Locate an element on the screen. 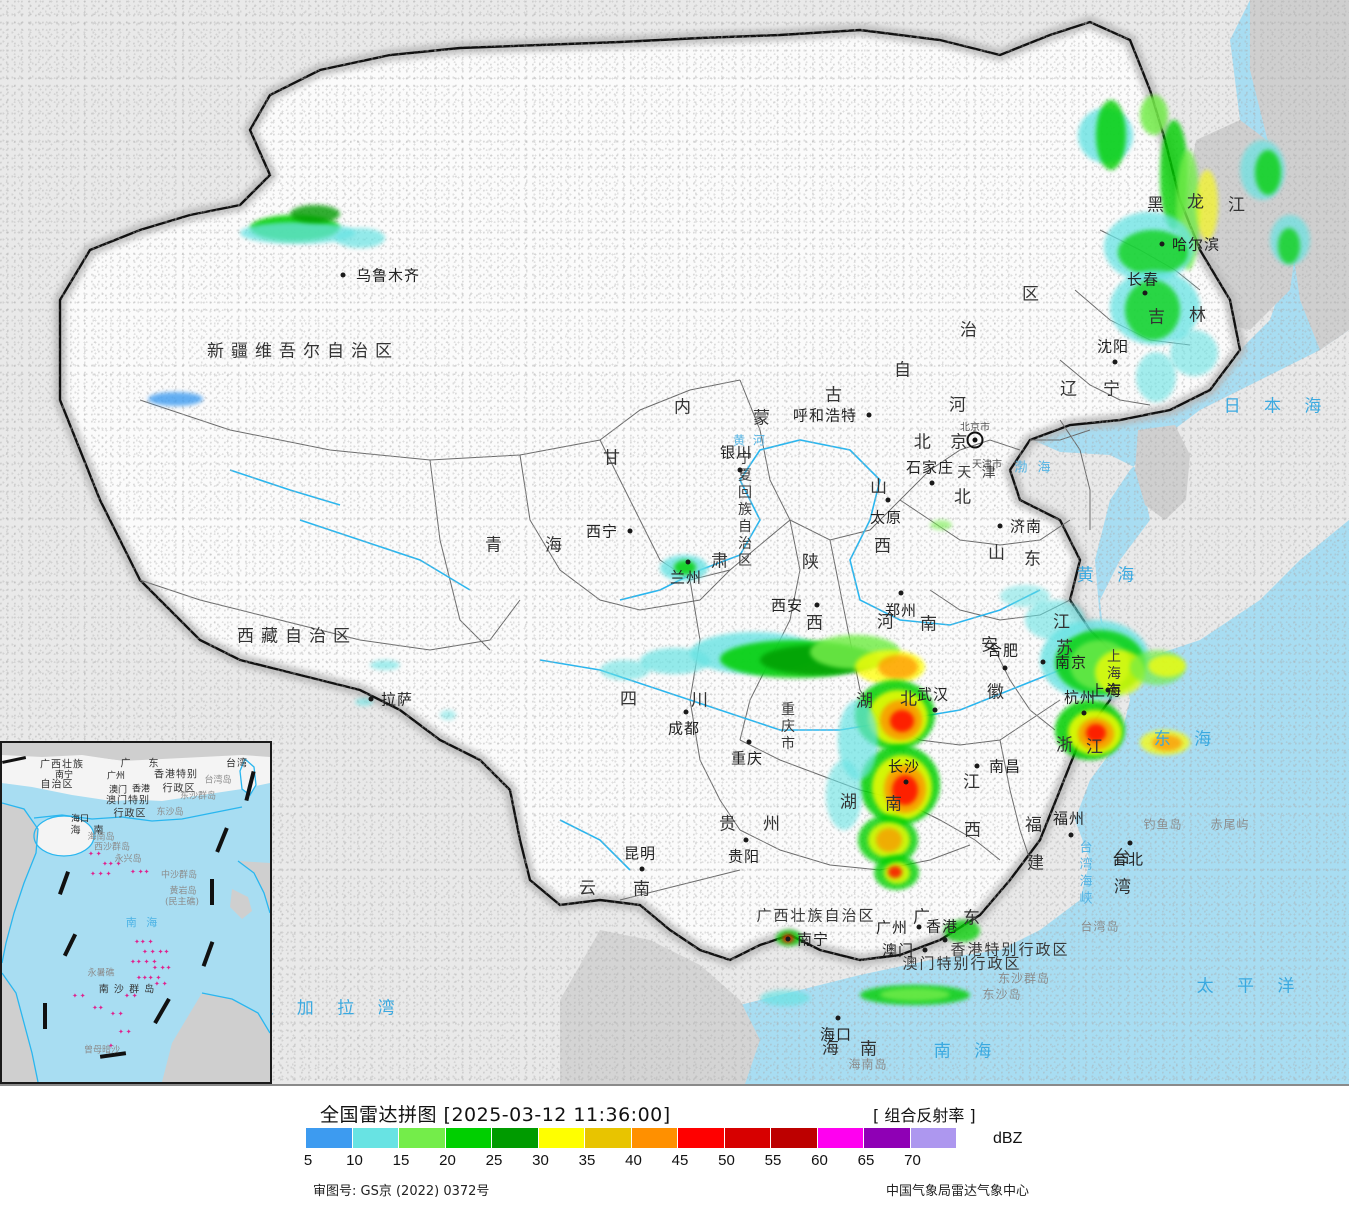 The height and width of the screenshot is (1208, 1349). inset-label-14: 东沙群岛 is located at coordinates (198, 796).